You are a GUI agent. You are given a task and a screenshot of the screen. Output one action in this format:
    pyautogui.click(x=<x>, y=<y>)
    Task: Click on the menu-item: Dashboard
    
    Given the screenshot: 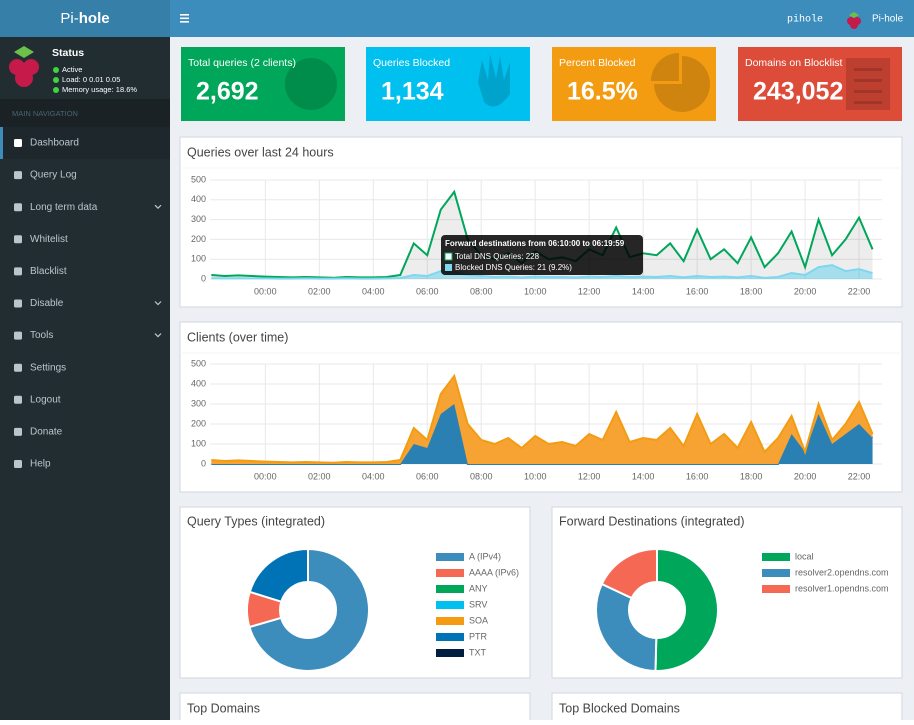 What is the action you would take?
    pyautogui.click(x=85, y=143)
    